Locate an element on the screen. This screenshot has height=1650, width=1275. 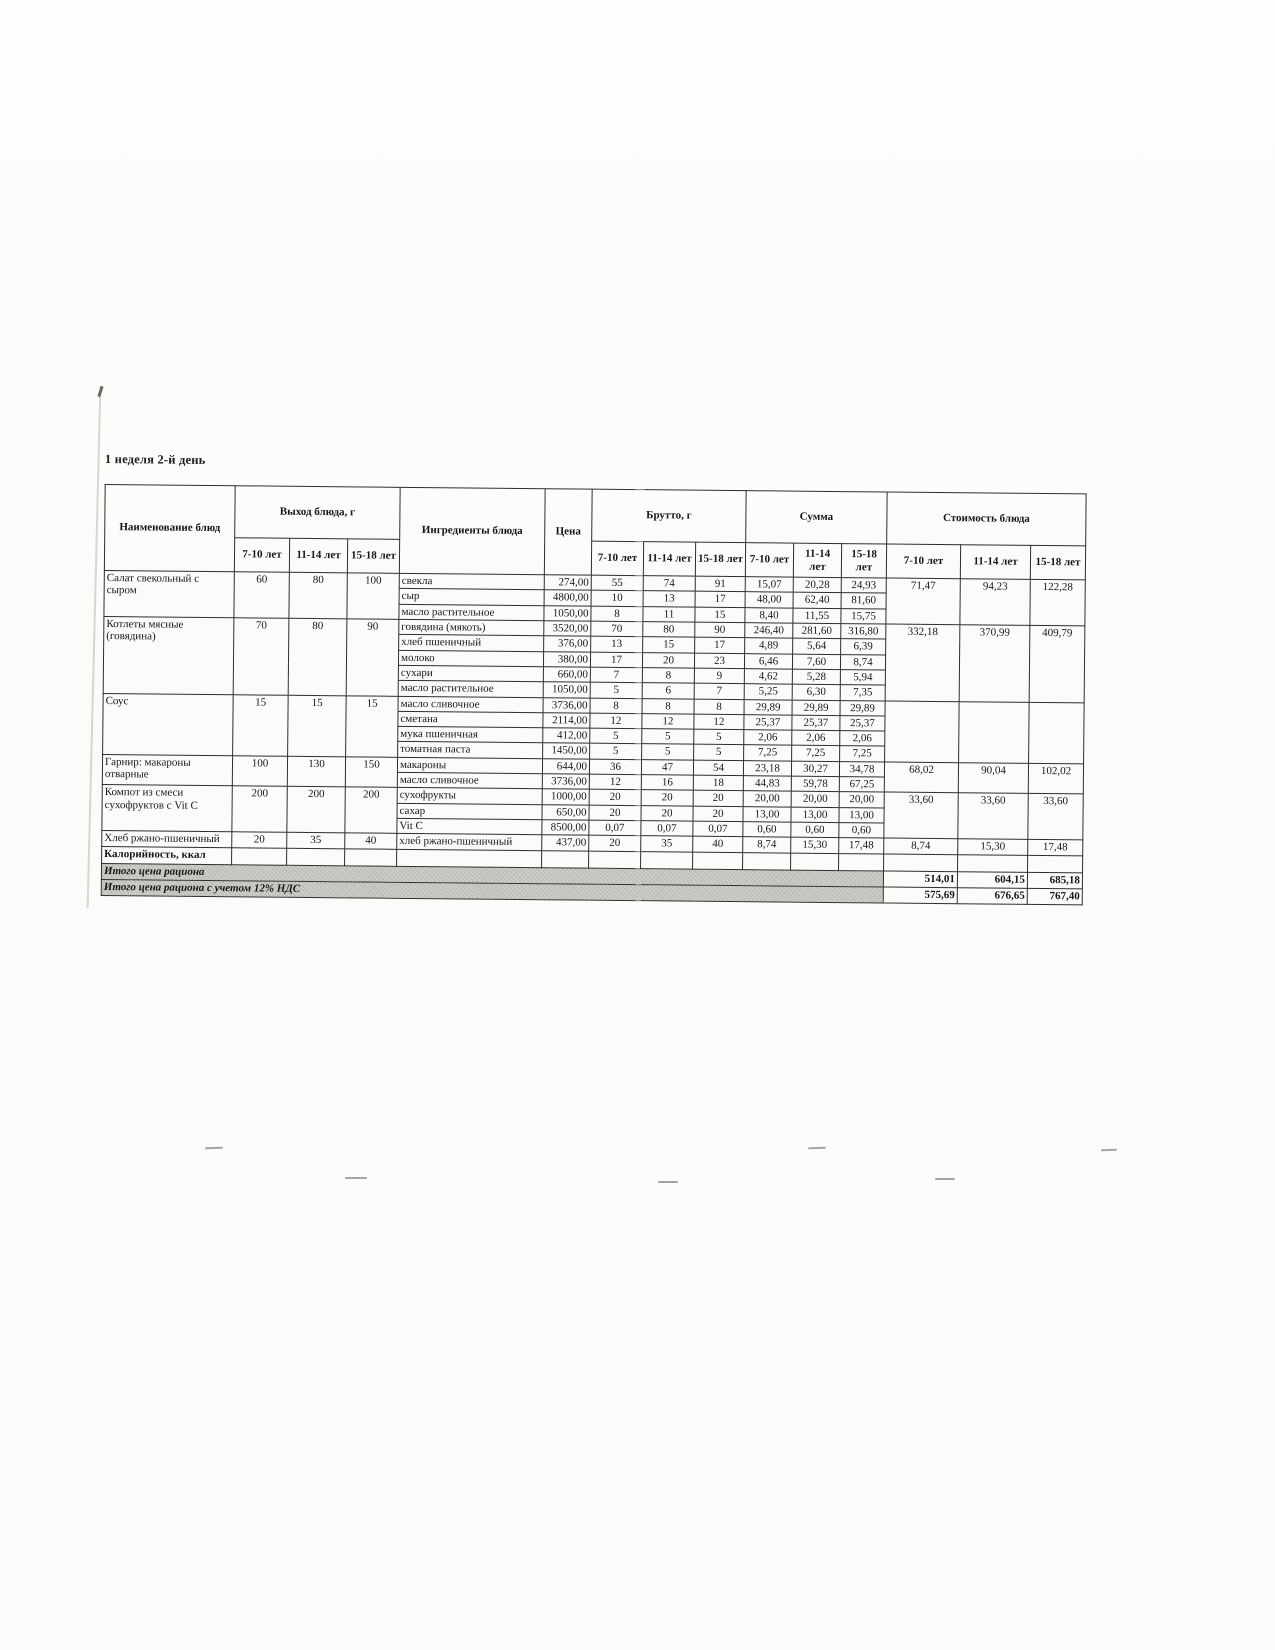
ingredient-cell: хлеб ржано-пшеничный is located at coordinates (469, 842).